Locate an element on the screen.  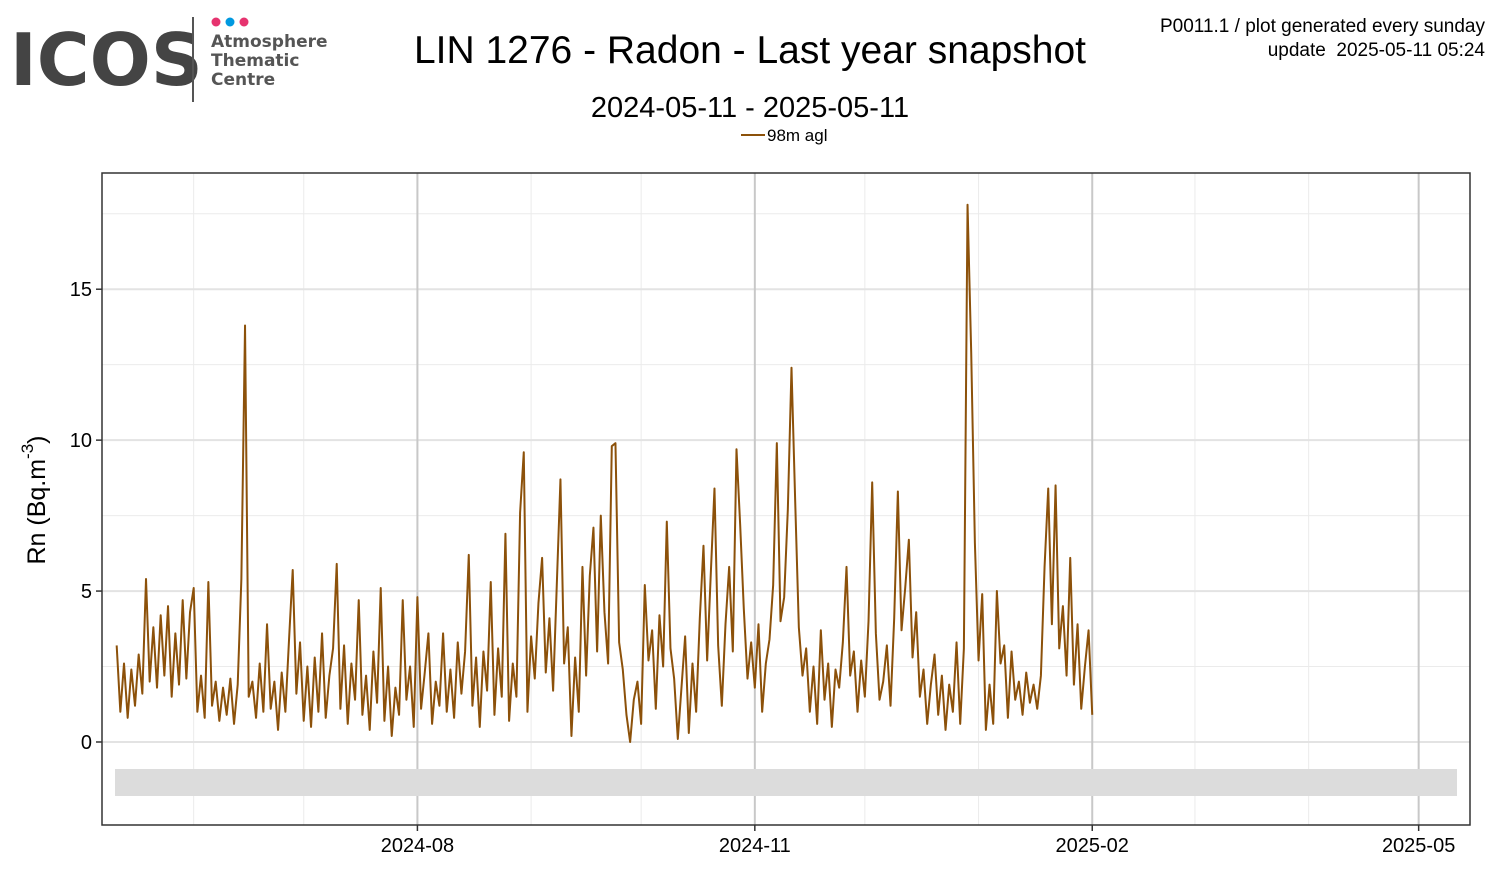
y-tick-label: 15 is located at coordinates (81, 290).